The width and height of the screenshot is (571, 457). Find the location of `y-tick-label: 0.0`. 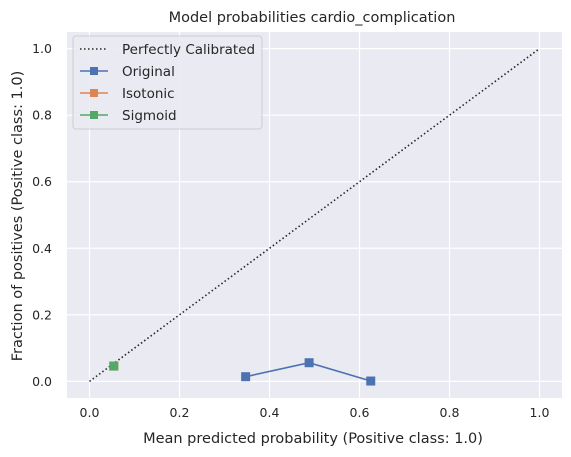

y-tick-label: 0.0 is located at coordinates (42, 381).